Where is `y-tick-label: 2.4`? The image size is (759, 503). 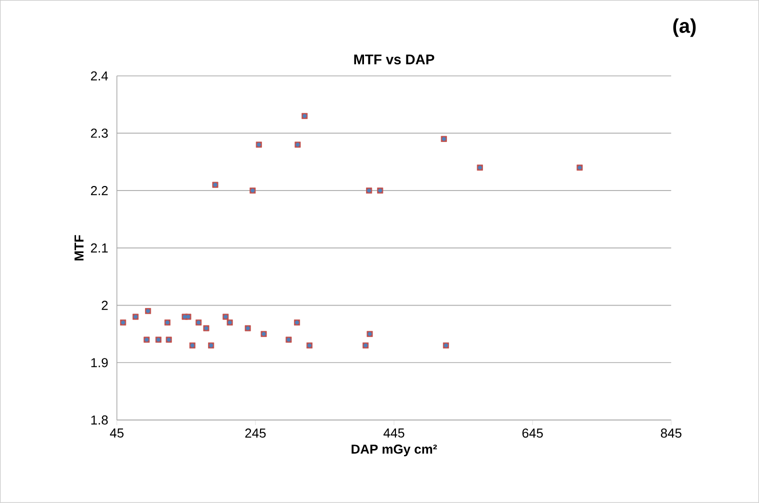
y-tick-label: 2.4 is located at coordinates (99, 75).